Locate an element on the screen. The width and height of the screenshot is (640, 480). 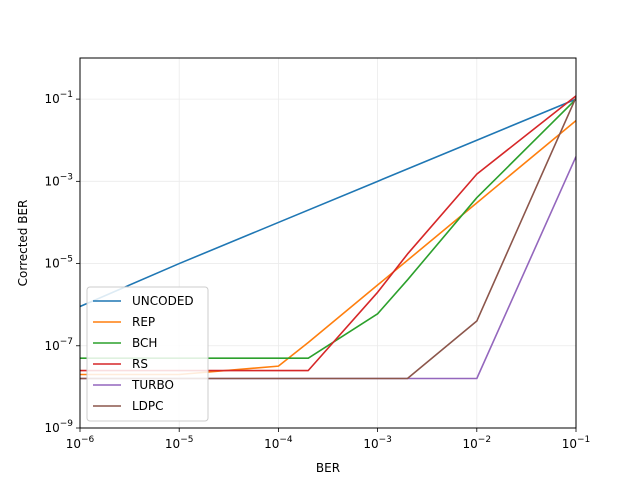
x-axis-label: BER is located at coordinates (328, 468).